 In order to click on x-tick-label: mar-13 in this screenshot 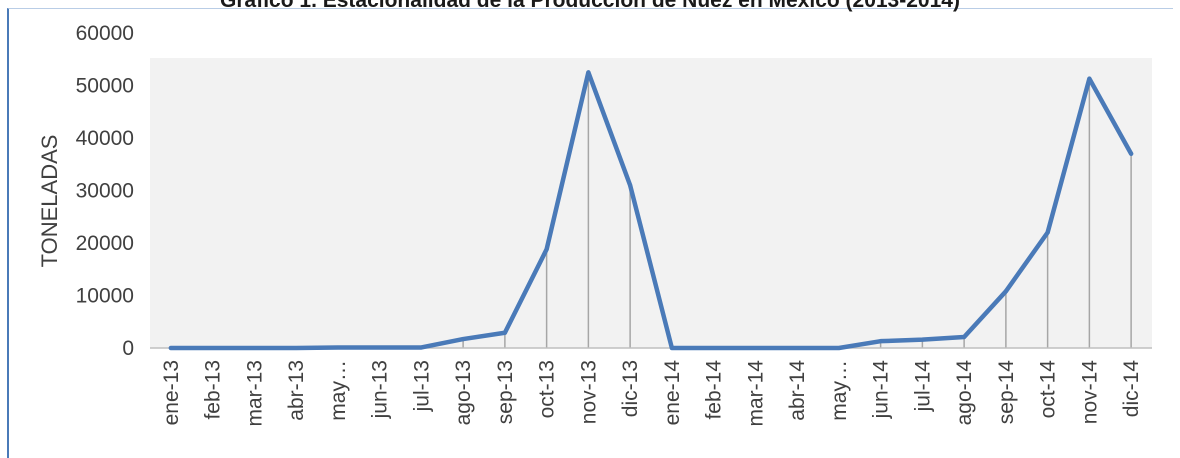, I will do `click(254, 393)`.